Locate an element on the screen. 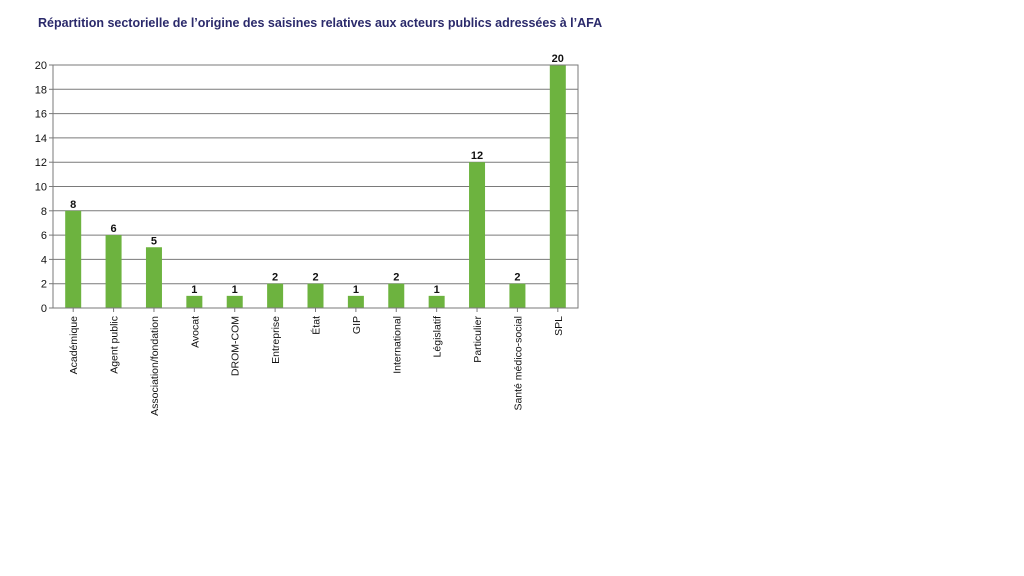 Image resolution: width=1024 pixels, height=576 pixels. y-tick-label: 14 is located at coordinates (41, 139).